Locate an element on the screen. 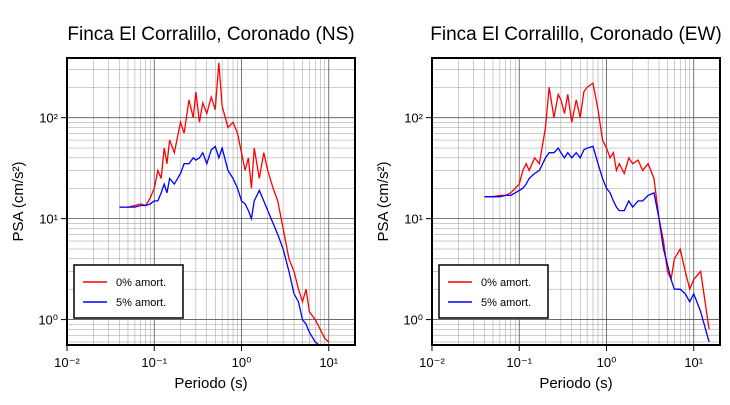 Image resolution: width=730 pixels, height=405 pixels. chart-title: Finca El Corralillo, Coronado (EW) is located at coordinates (575, 34).